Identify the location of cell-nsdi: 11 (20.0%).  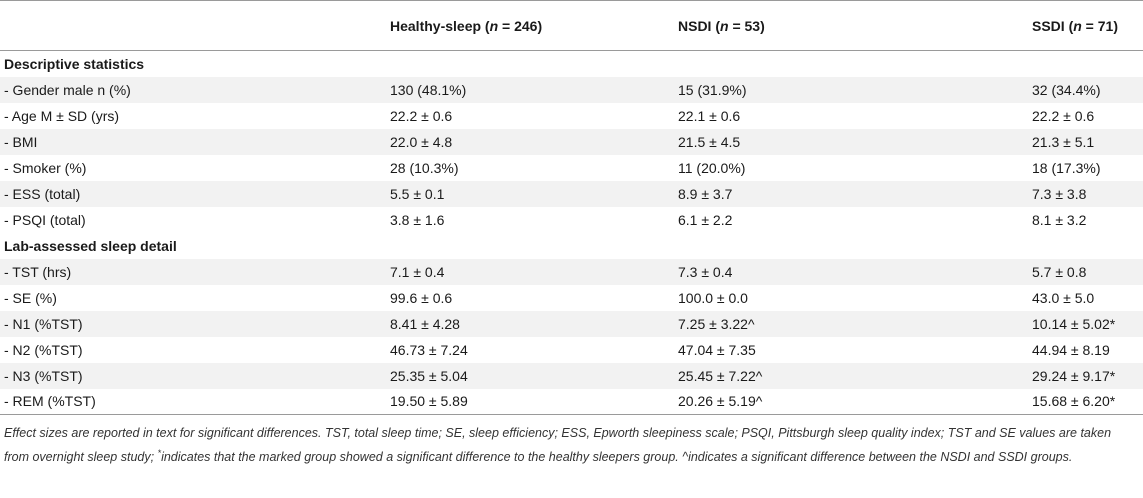
(712, 167).